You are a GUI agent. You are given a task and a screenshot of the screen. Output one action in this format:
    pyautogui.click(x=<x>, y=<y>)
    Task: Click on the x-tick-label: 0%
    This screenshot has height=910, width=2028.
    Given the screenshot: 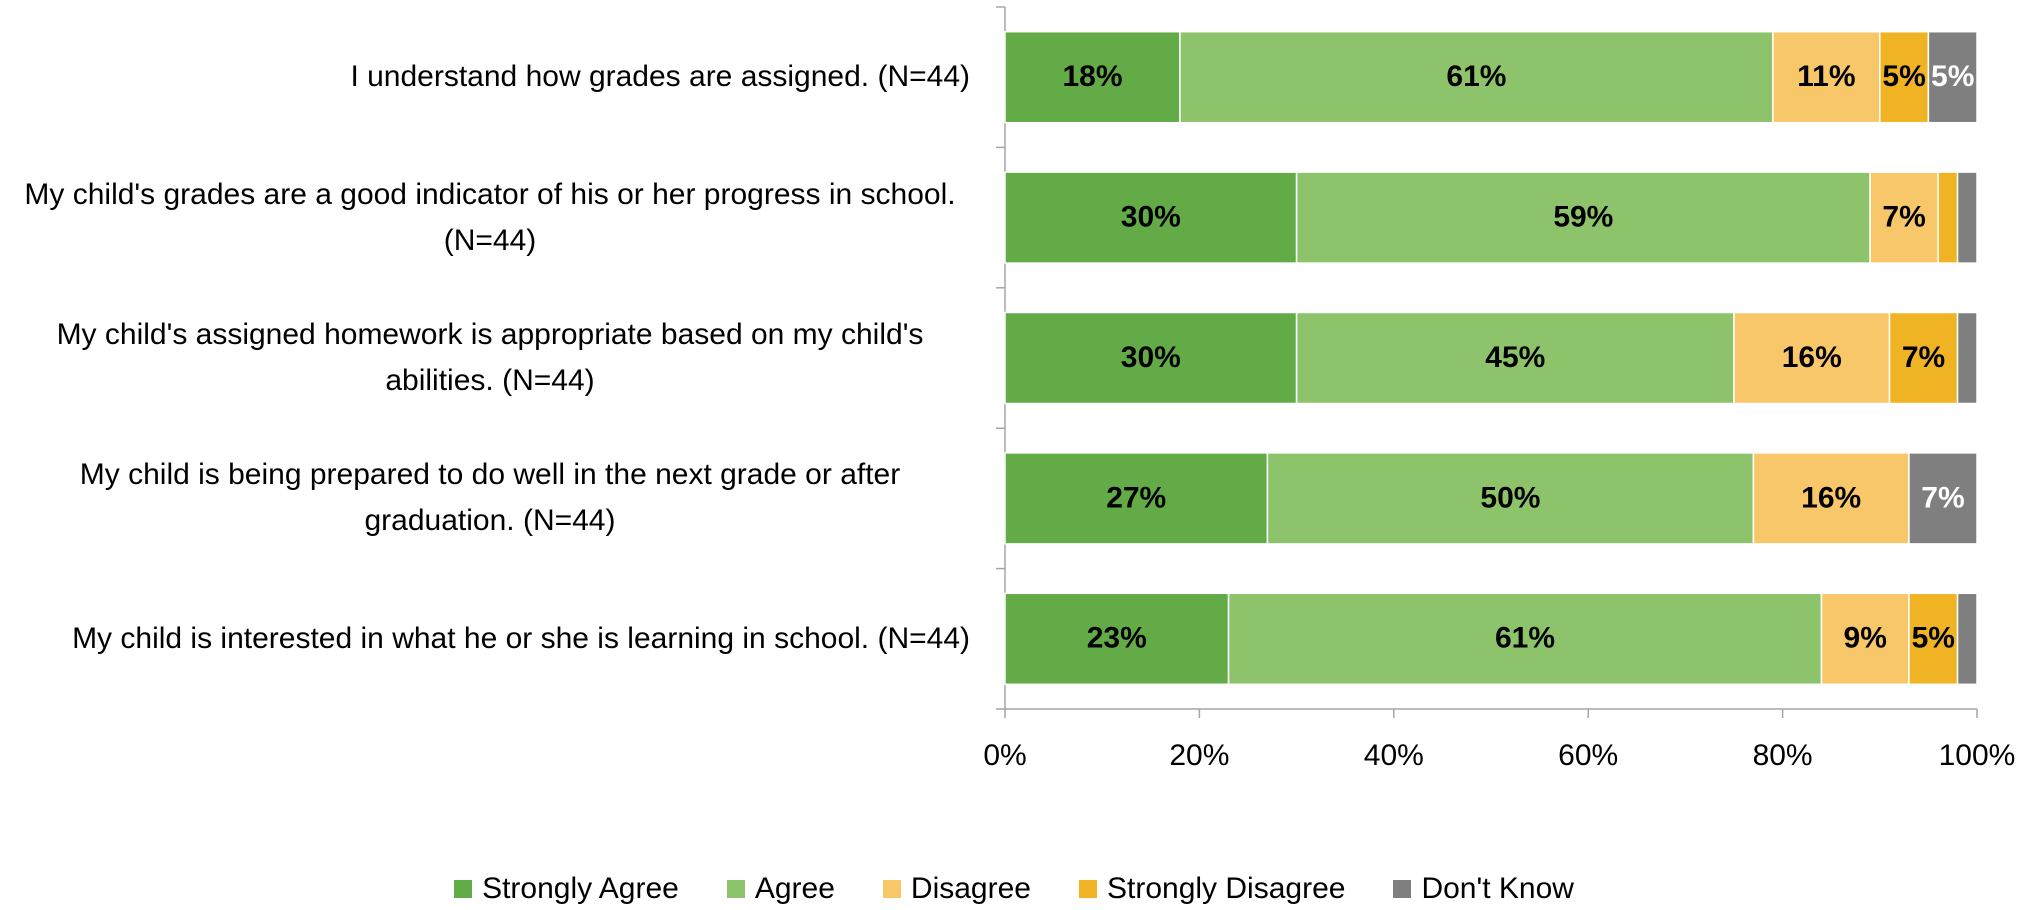 What is the action you would take?
    pyautogui.click(x=1004, y=755)
    